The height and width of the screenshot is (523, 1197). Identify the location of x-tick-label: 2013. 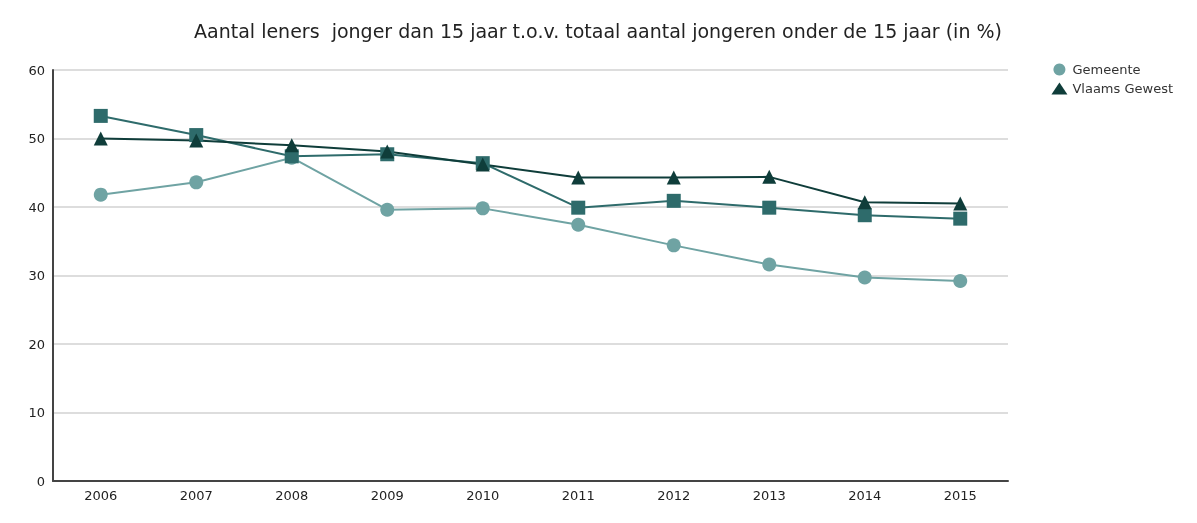
(769, 495).